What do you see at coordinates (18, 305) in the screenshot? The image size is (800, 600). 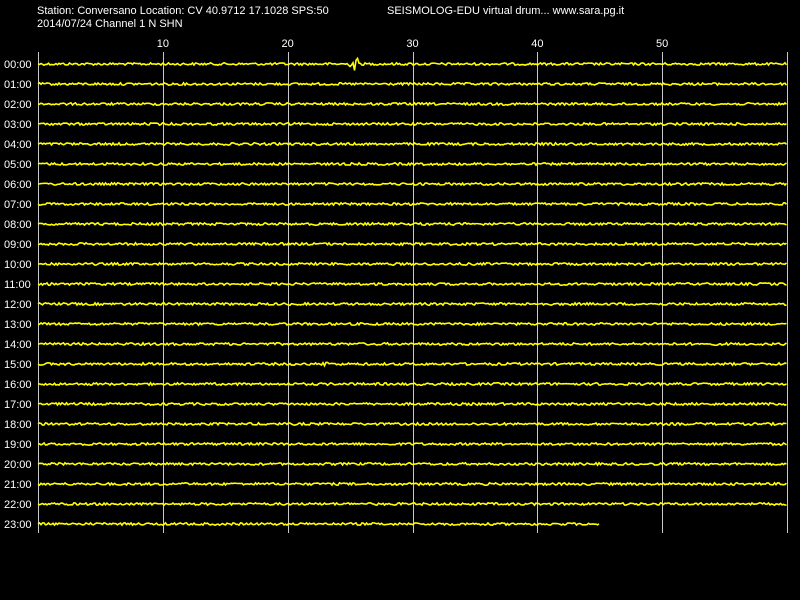 I see `hour-label-1200: 12:00` at bounding box center [18, 305].